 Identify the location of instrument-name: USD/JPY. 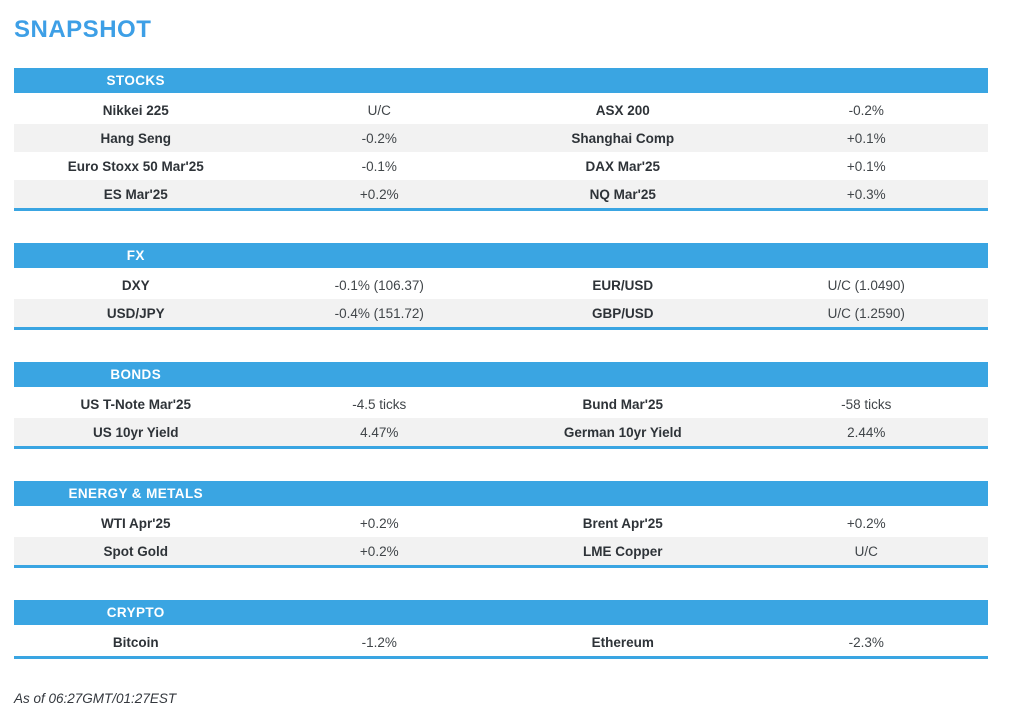
(135, 313).